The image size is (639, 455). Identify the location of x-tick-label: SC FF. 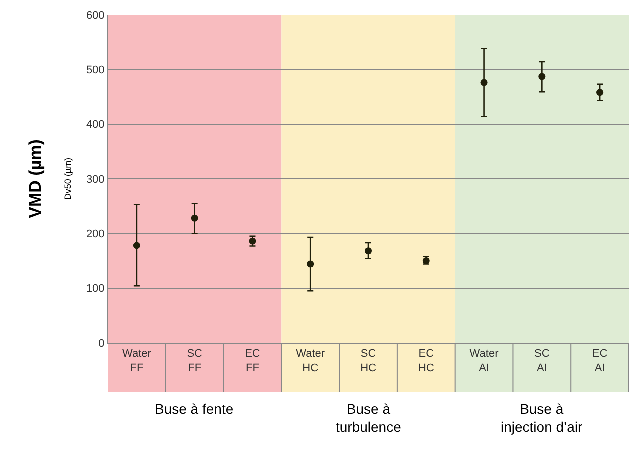
(195, 361).